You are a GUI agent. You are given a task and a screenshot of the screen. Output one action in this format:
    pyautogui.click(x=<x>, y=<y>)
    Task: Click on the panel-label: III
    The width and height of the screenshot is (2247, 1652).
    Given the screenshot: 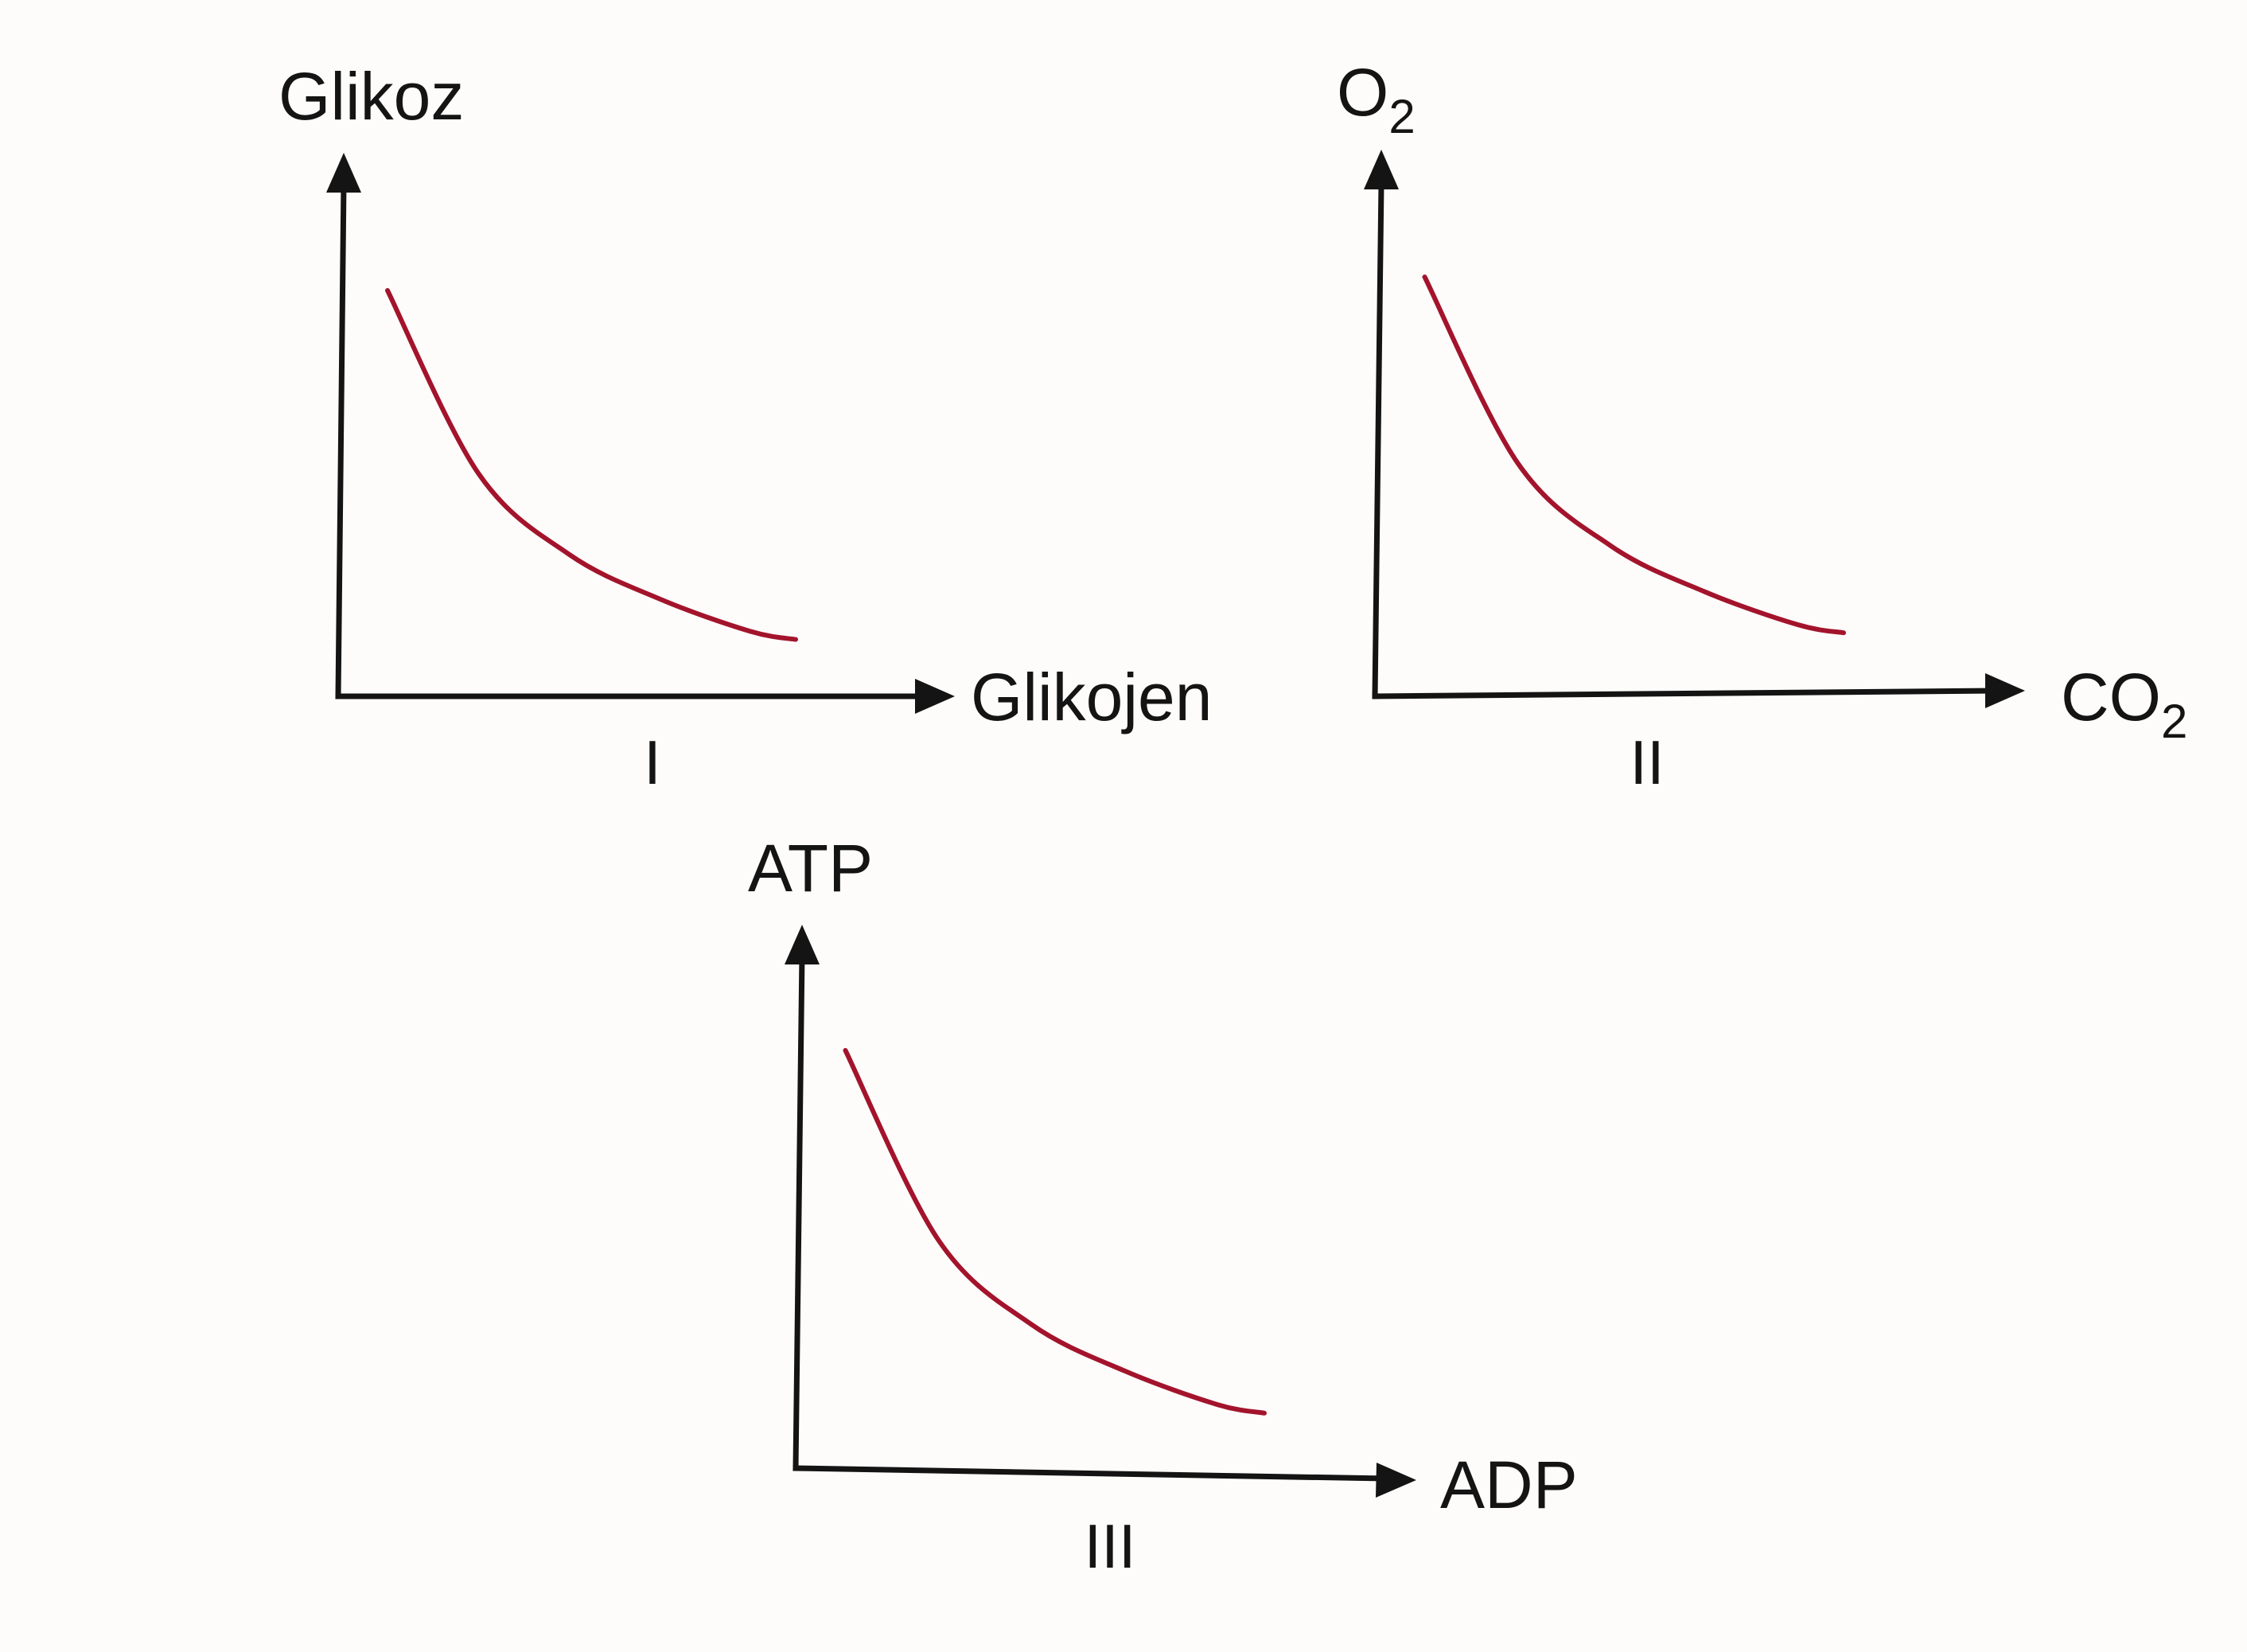 What is the action you would take?
    pyautogui.click(x=1109, y=1546)
    